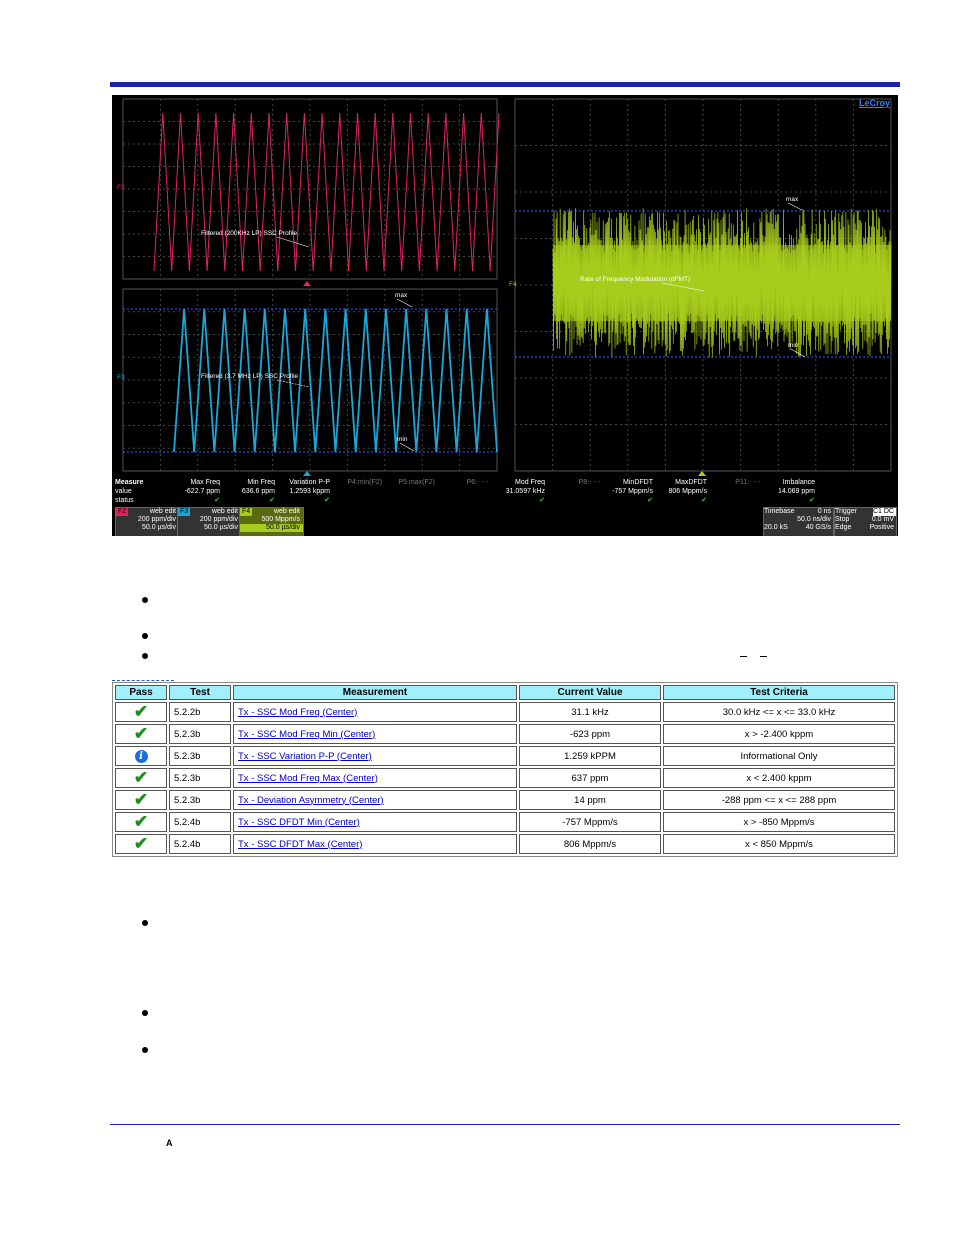  I want to click on f3-min-label: min, so click(402, 439).